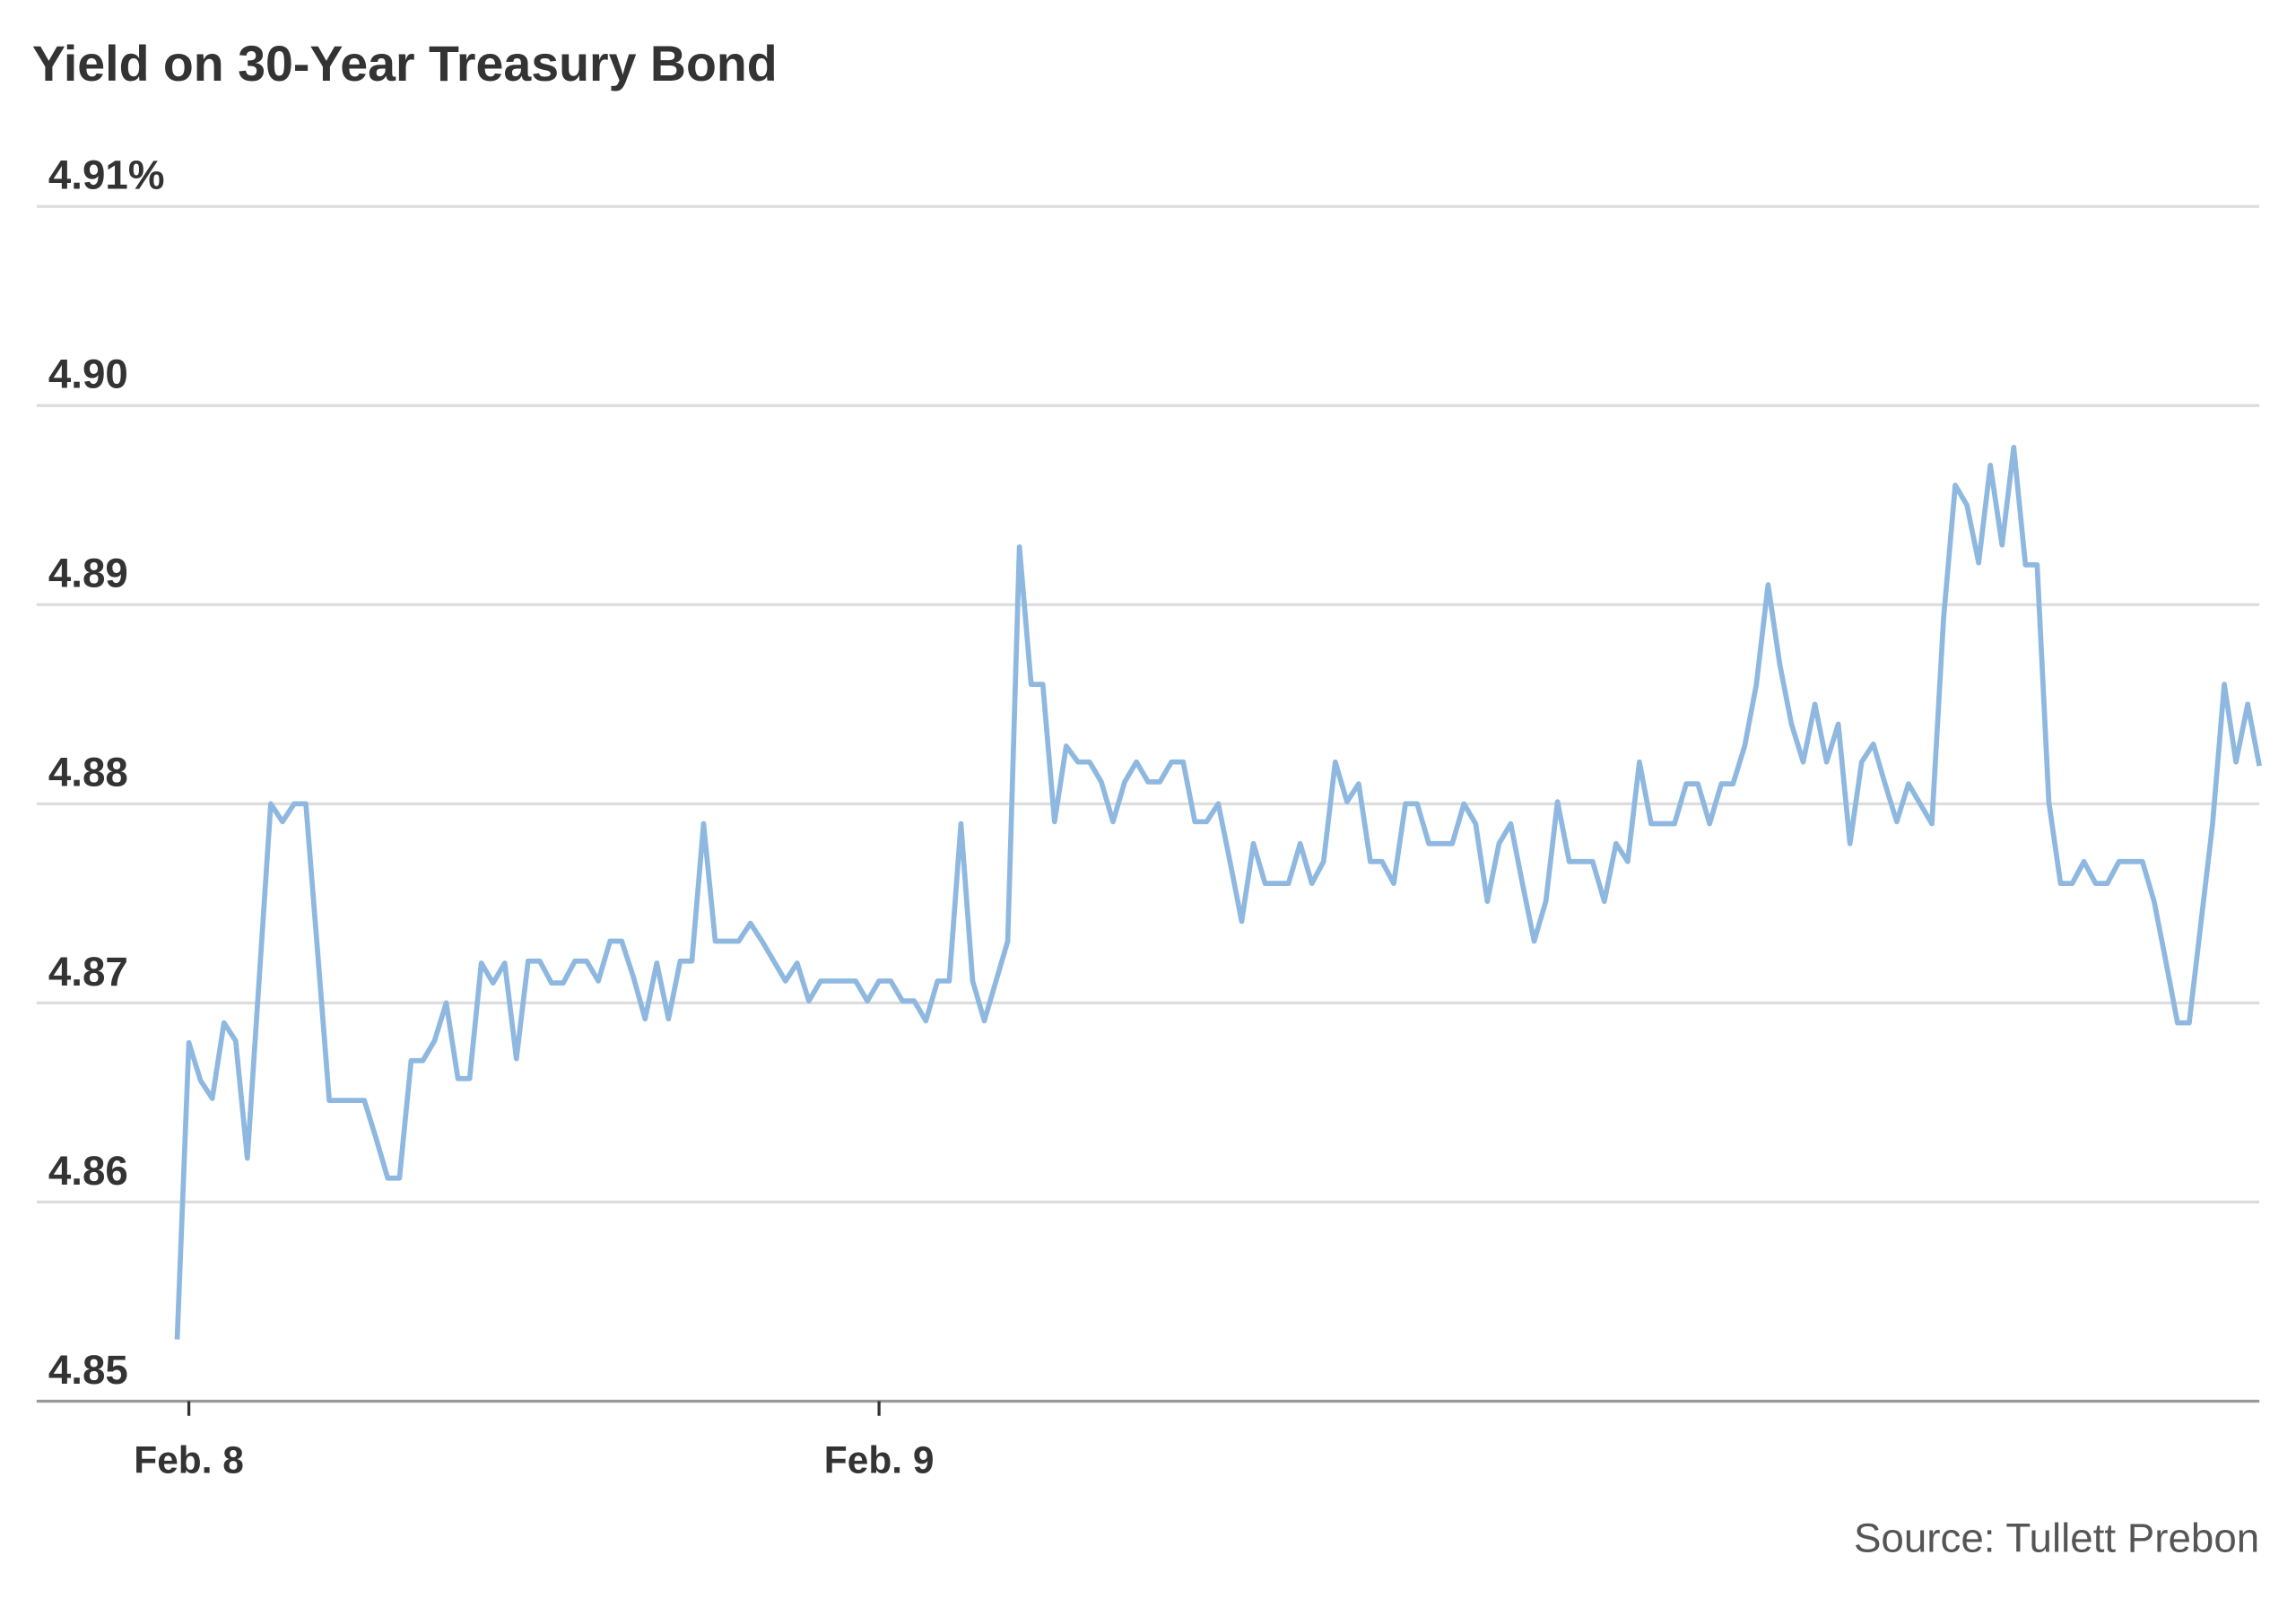 This screenshot has height=1607, width=2296. What do you see at coordinates (88, 972) in the screenshot?
I see `y-tick-label: 4.87` at bounding box center [88, 972].